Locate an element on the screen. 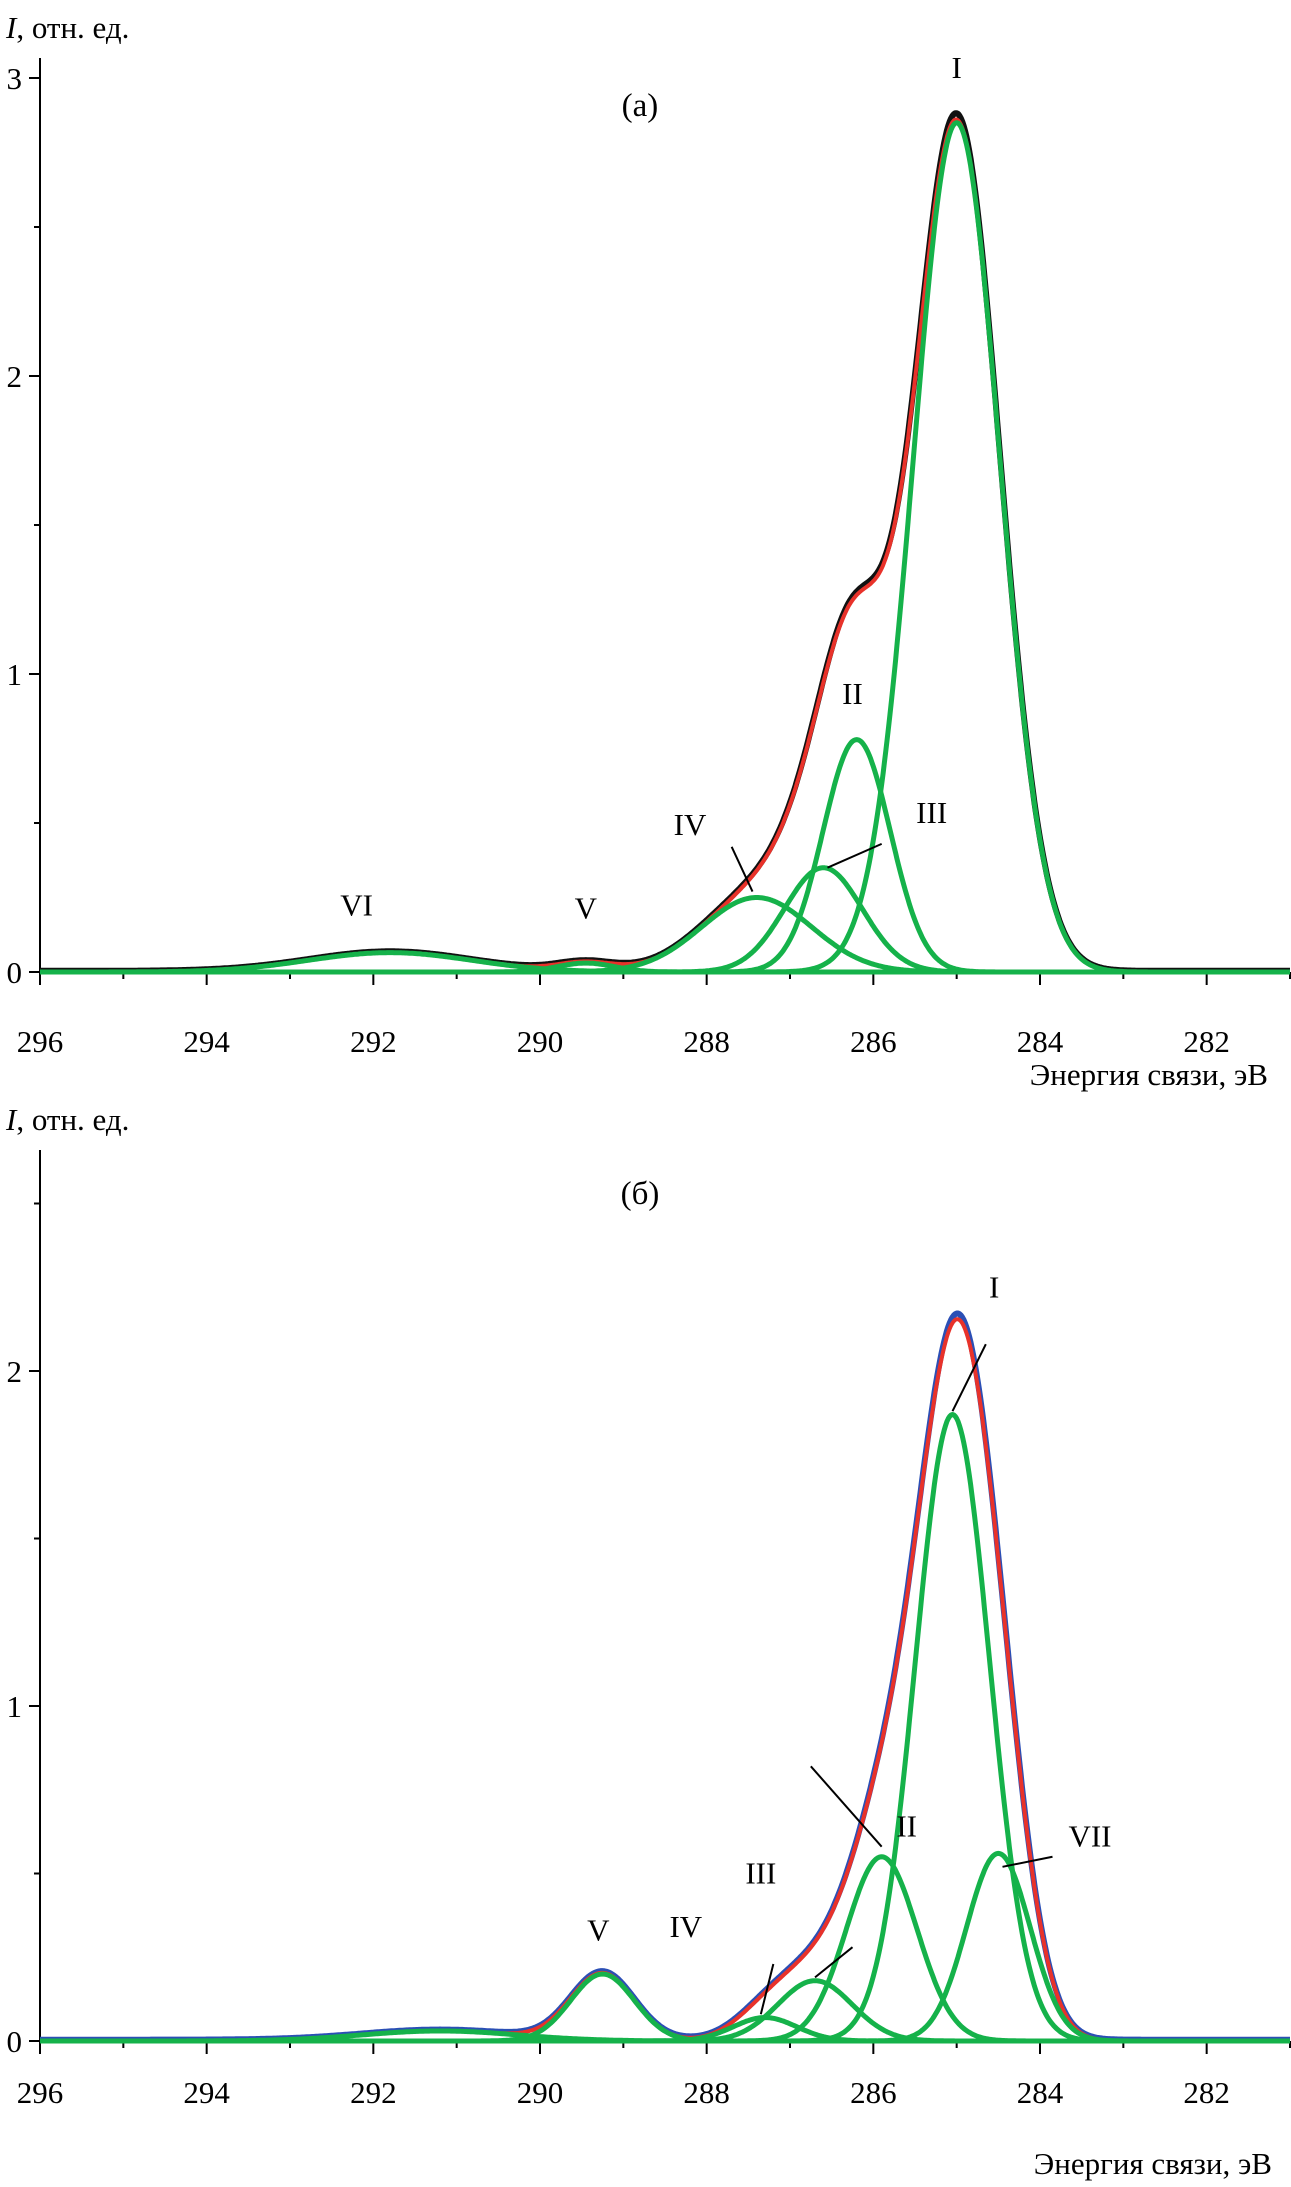 This screenshot has height=2187, width=1291. y-tick-label: 3 is located at coordinates (15, 78).